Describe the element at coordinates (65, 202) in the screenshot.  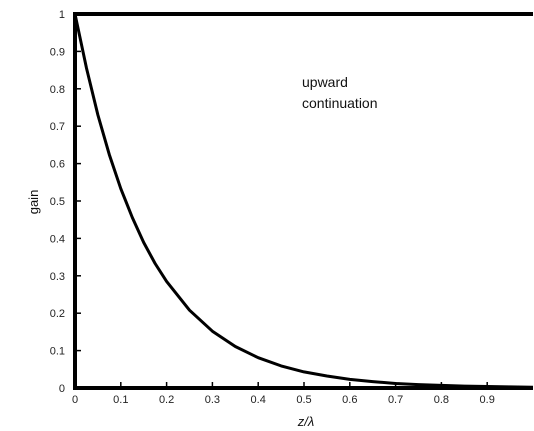
I see `y-axis-ticks: 0 0.1 0.2 0.3 0.4 0.5 0.6 0.7 0.8 0.9 1` at that location.